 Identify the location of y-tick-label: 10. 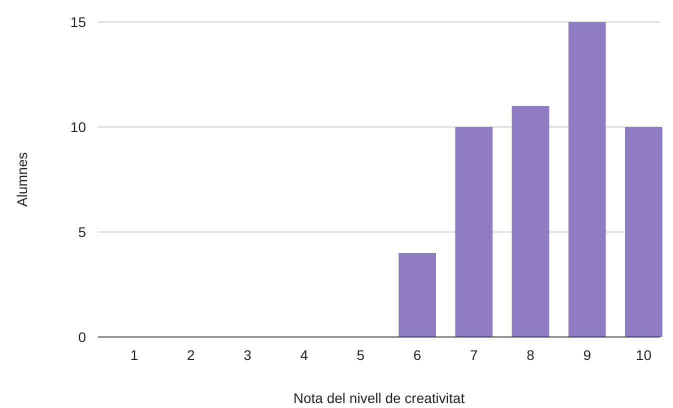
(78, 126).